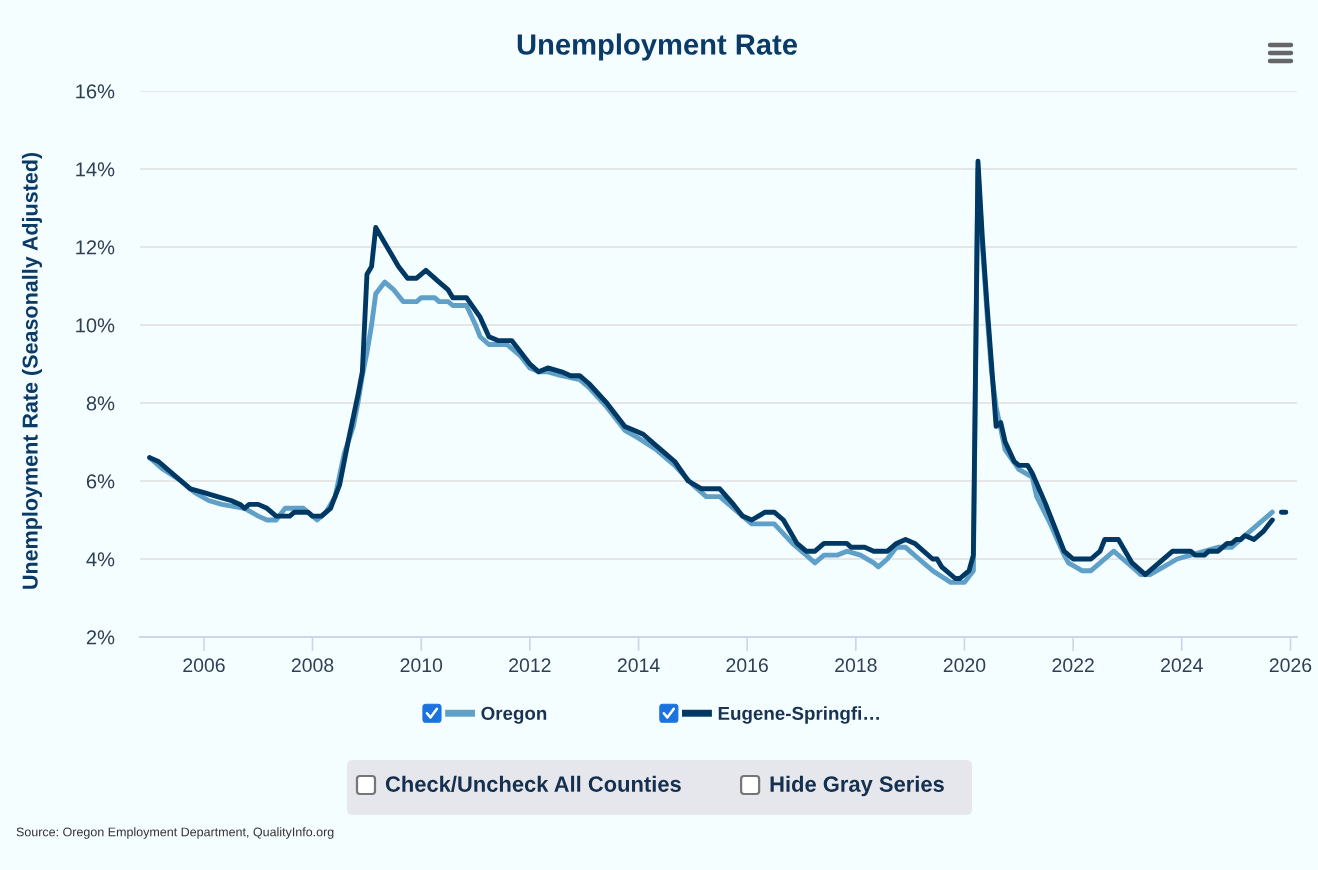  What do you see at coordinates (857, 786) in the screenshot?
I see `text: Hide Gray Series` at bounding box center [857, 786].